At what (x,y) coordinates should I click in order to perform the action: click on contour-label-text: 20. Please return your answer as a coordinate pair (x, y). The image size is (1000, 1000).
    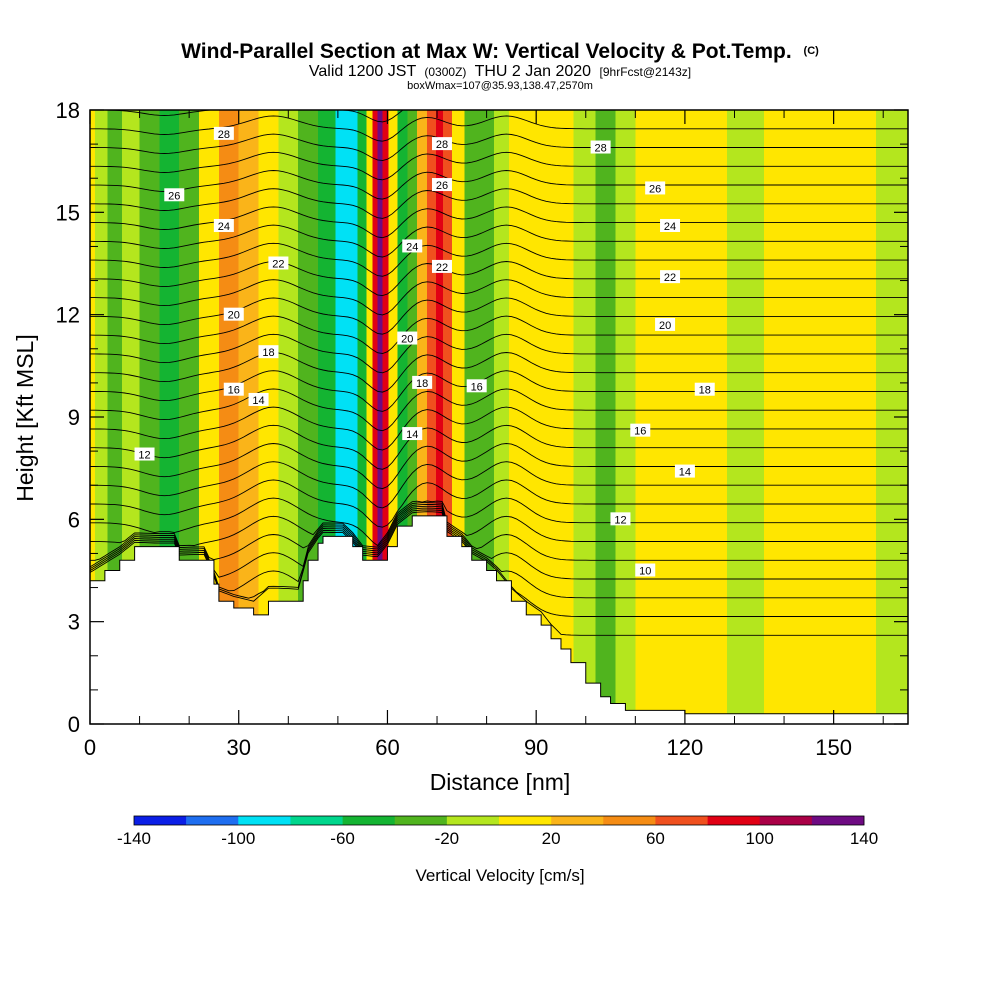
    Looking at the image, I should click on (665, 326).